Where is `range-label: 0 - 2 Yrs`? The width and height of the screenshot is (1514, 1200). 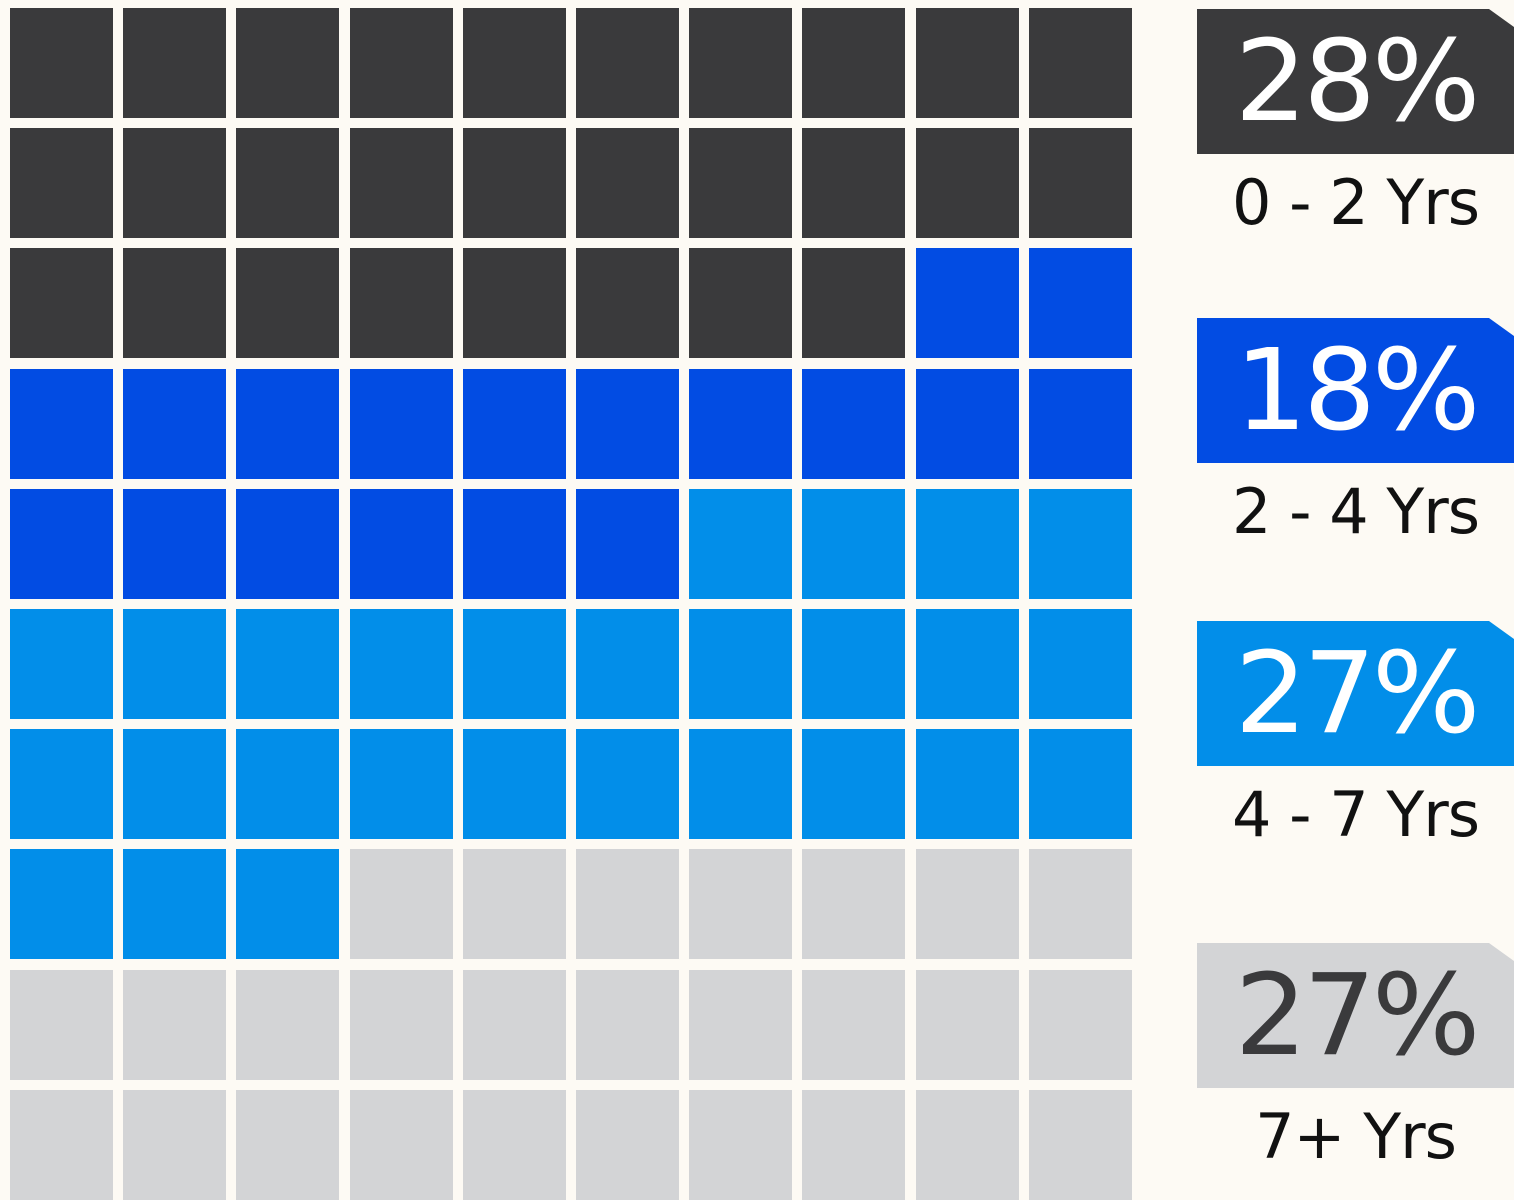
range-label: 0 - 2 Yrs is located at coordinates (1355, 202).